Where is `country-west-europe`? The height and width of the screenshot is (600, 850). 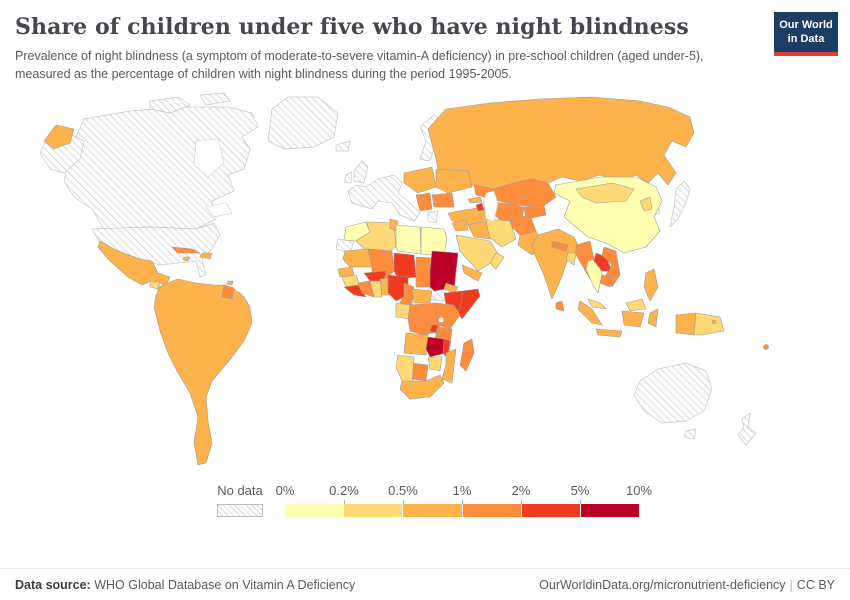
country-west-europe is located at coordinates (384, 198).